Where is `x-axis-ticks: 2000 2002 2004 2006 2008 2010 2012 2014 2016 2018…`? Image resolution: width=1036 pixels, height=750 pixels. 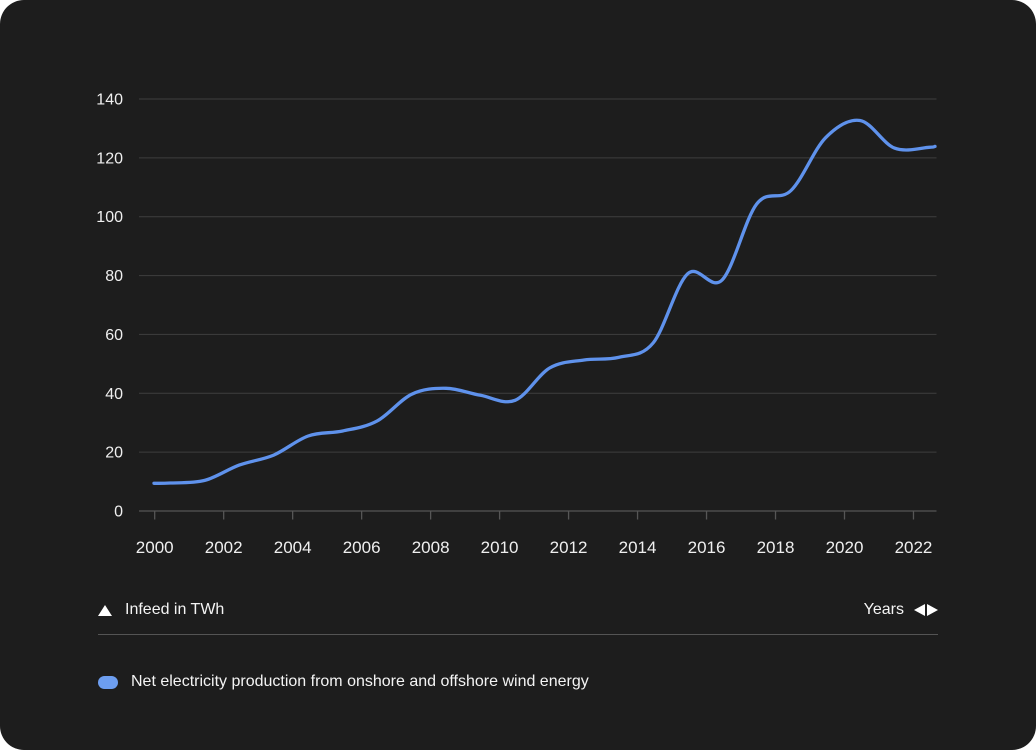 x-axis-ticks: 2000 2002 2004 2006 2008 2010 2012 2014 2016 2018… is located at coordinates (534, 534).